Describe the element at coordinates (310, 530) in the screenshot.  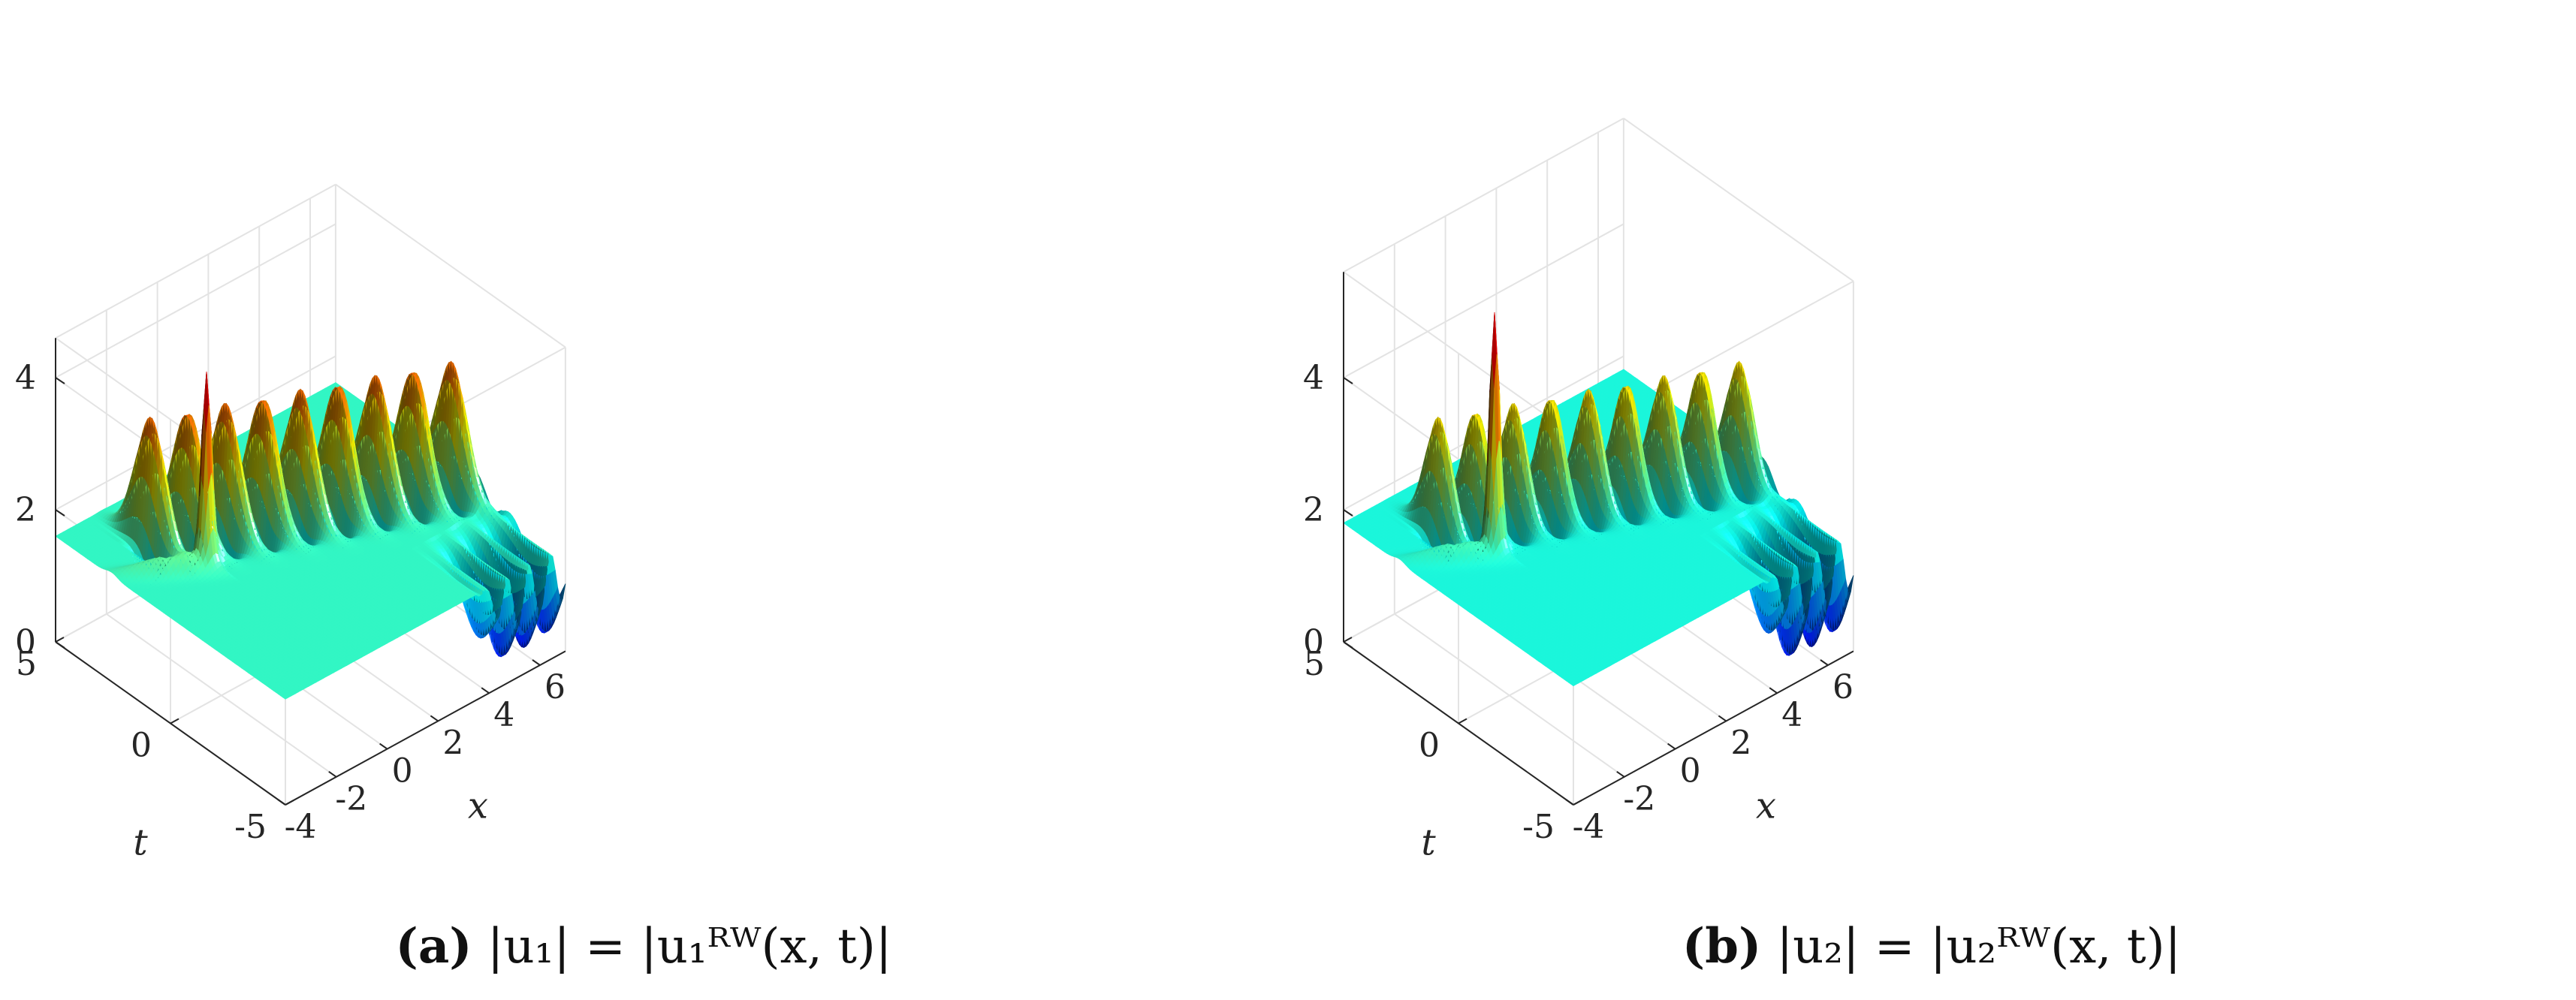
I see `surface` at that location.